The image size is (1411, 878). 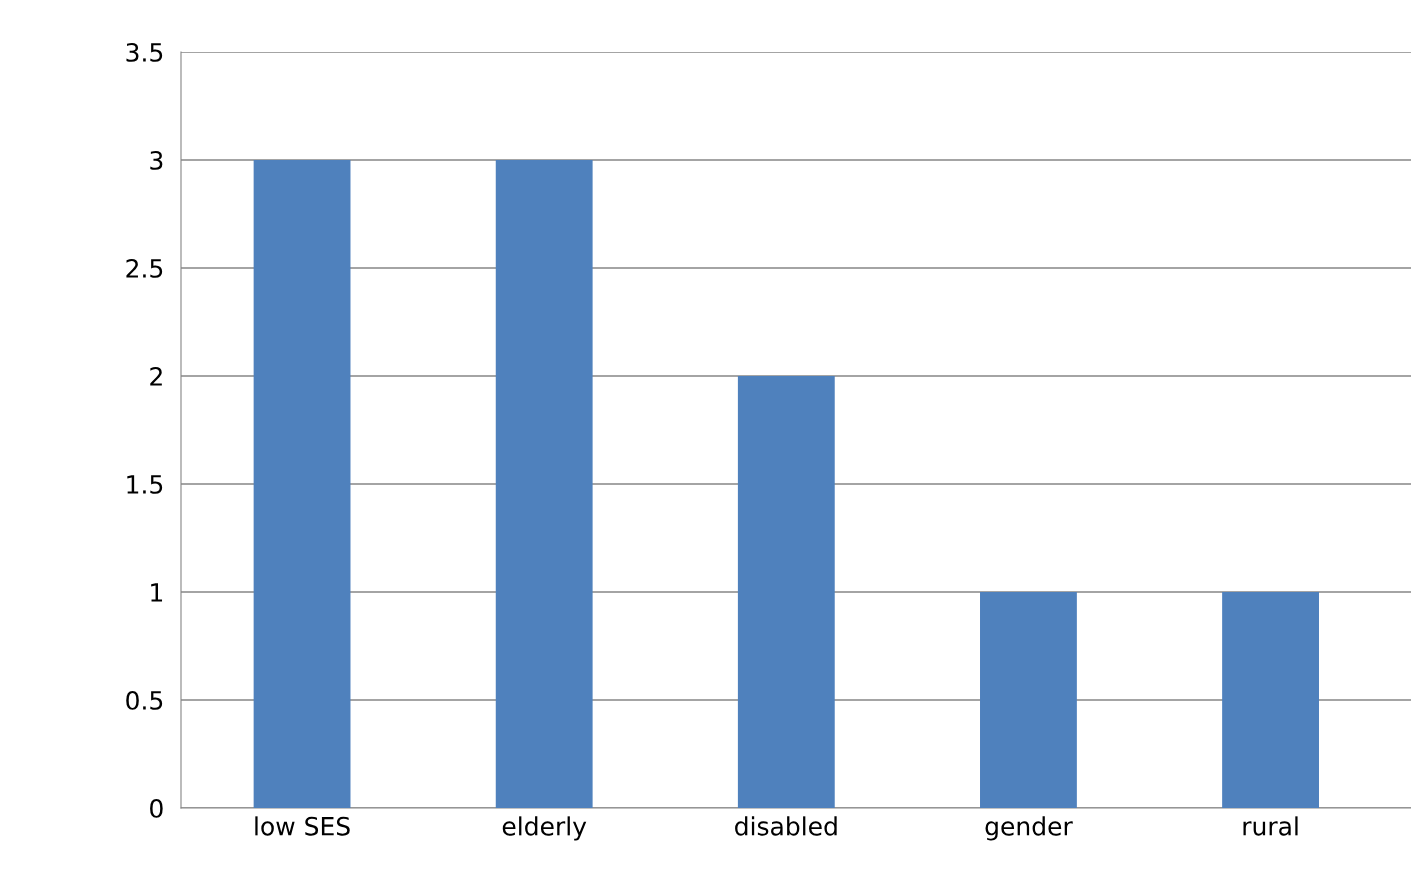 I want to click on x-tick-label: gender, so click(x=1029, y=828).